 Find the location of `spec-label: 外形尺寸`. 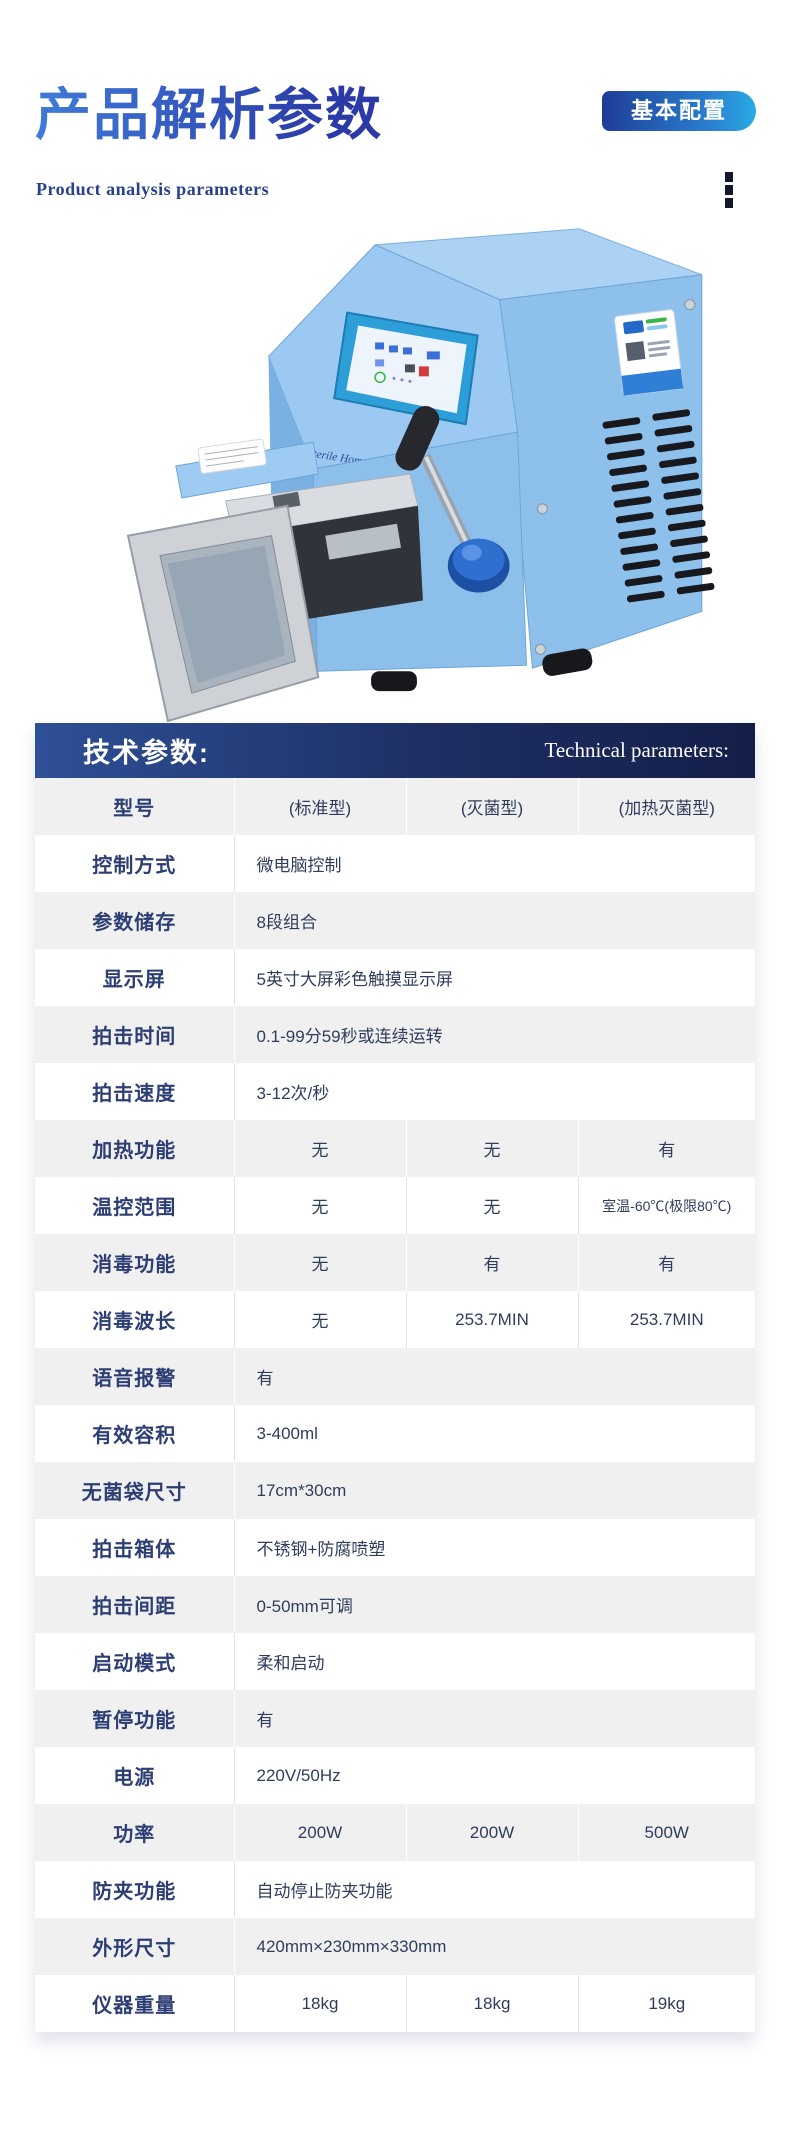

spec-label: 外形尺寸 is located at coordinates (134, 1949).